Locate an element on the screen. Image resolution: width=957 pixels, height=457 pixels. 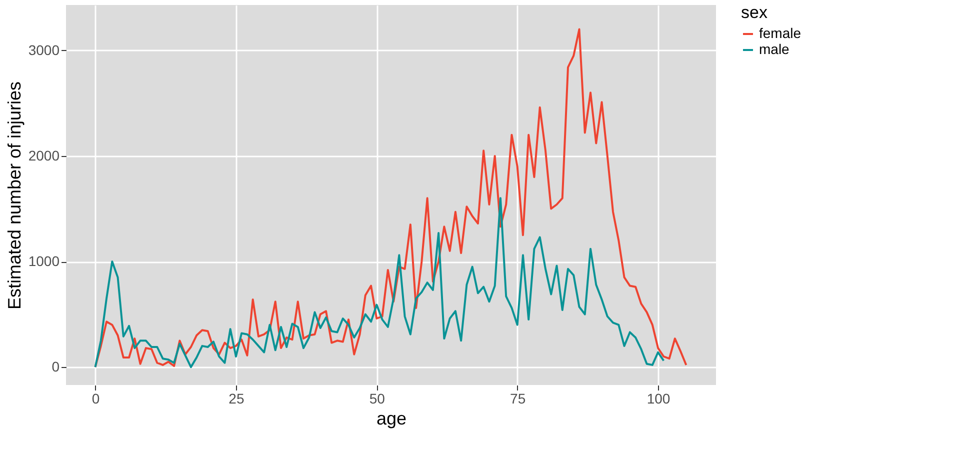
y-axis-title: Estimated number of injuries is located at coordinates (14, 195).